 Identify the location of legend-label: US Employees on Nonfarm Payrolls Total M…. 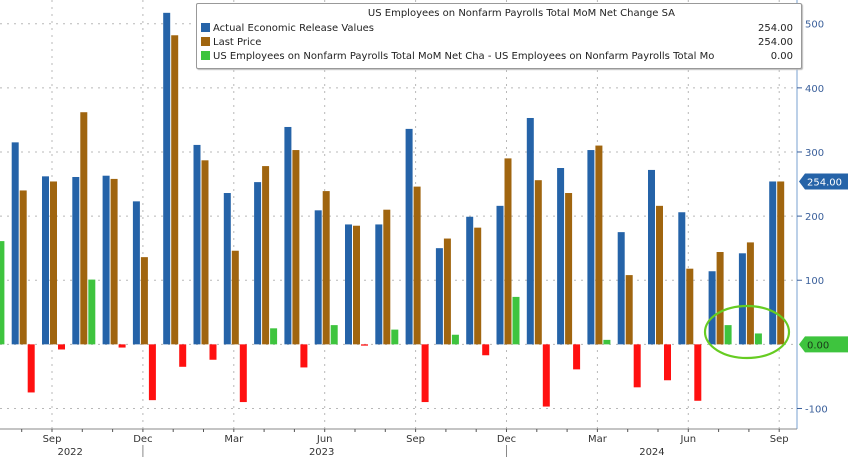
(464, 56).